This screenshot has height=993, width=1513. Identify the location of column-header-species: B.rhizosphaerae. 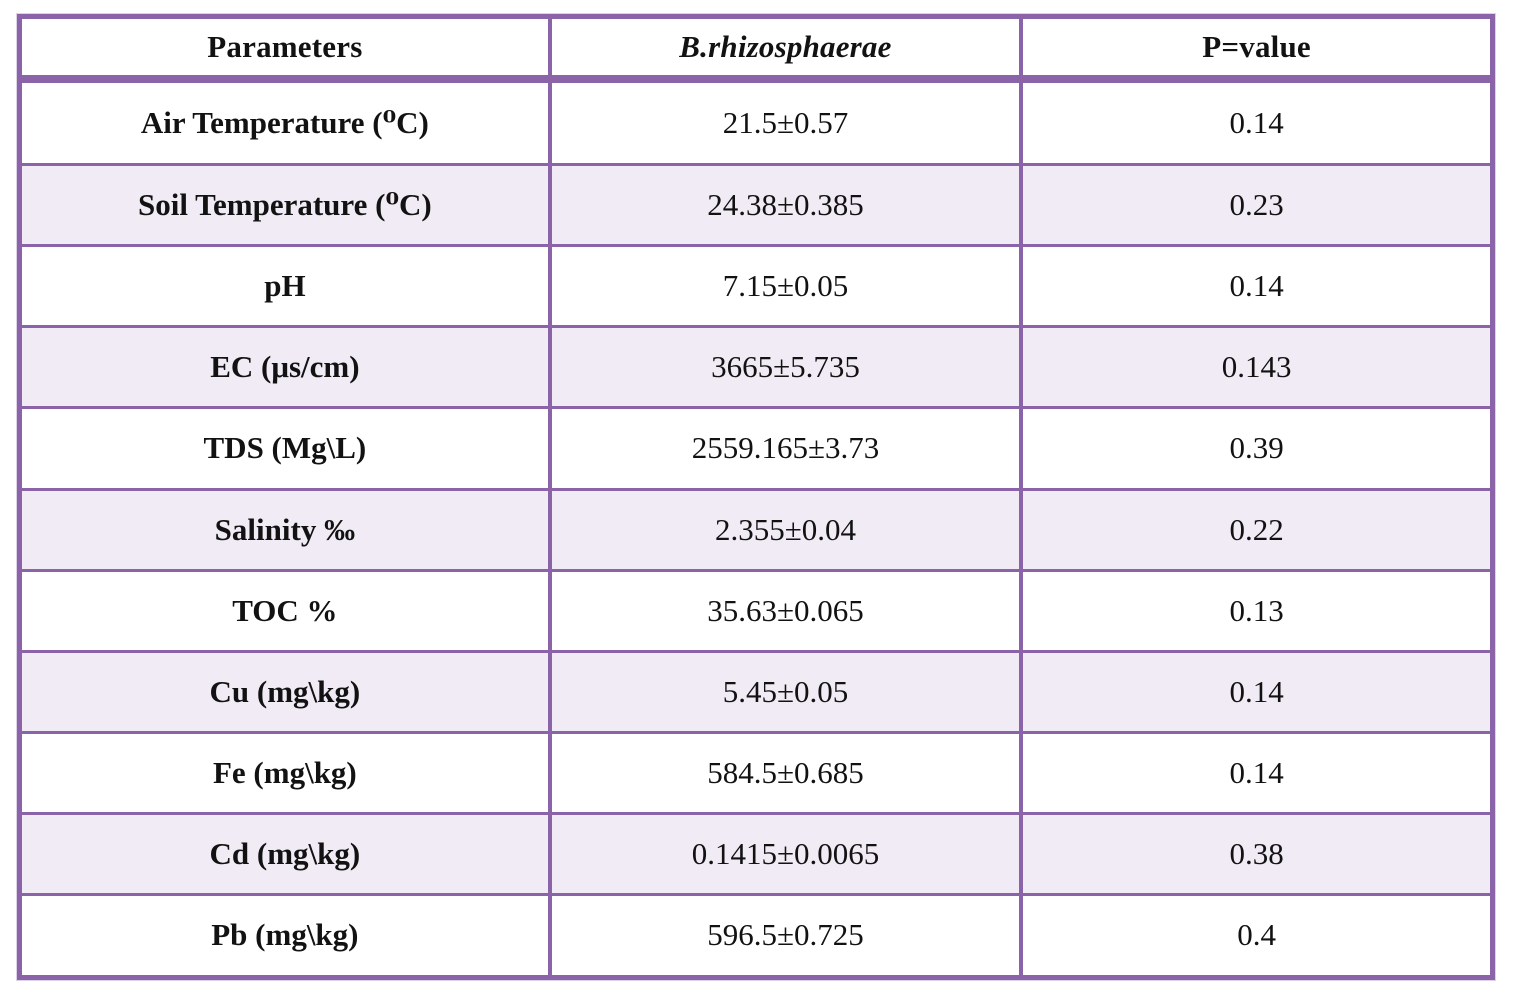
(785, 49).